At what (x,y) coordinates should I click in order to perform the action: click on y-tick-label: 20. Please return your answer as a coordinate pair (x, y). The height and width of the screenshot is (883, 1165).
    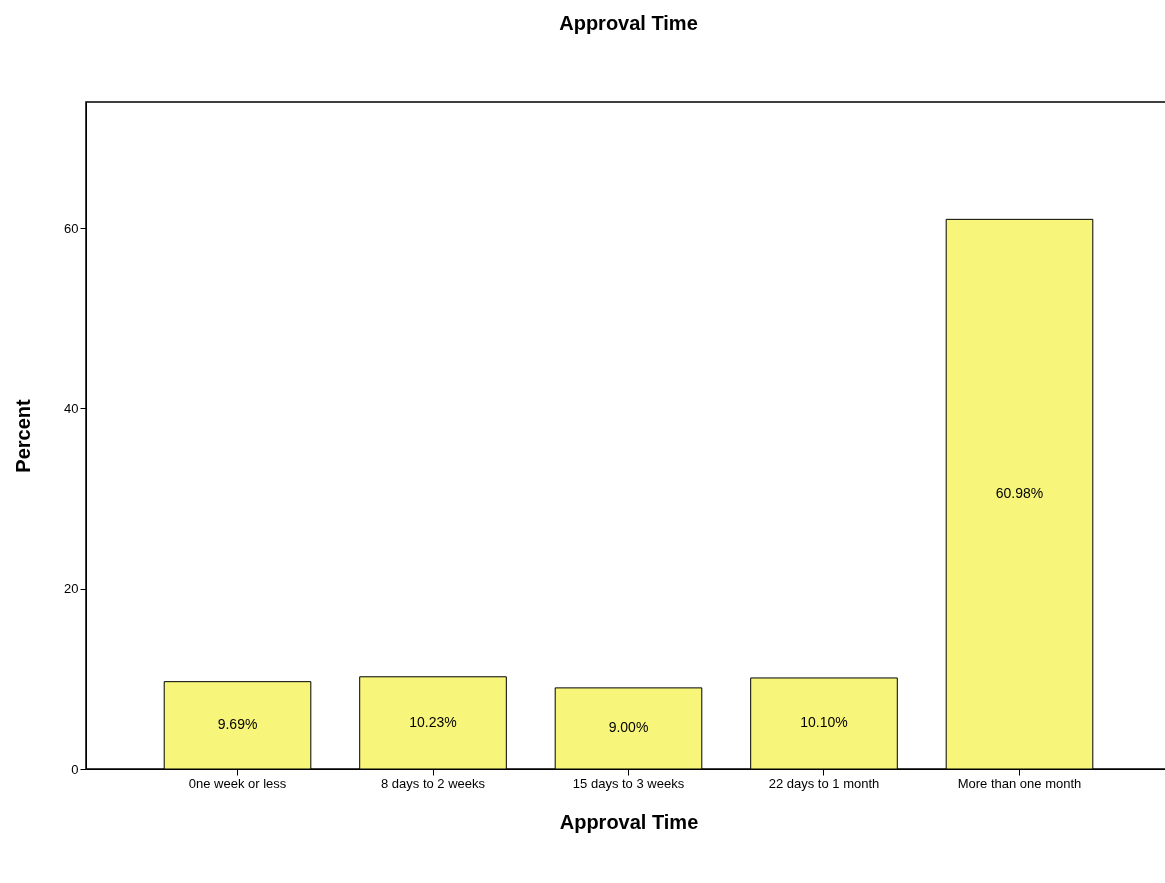
    Looking at the image, I should click on (71, 589).